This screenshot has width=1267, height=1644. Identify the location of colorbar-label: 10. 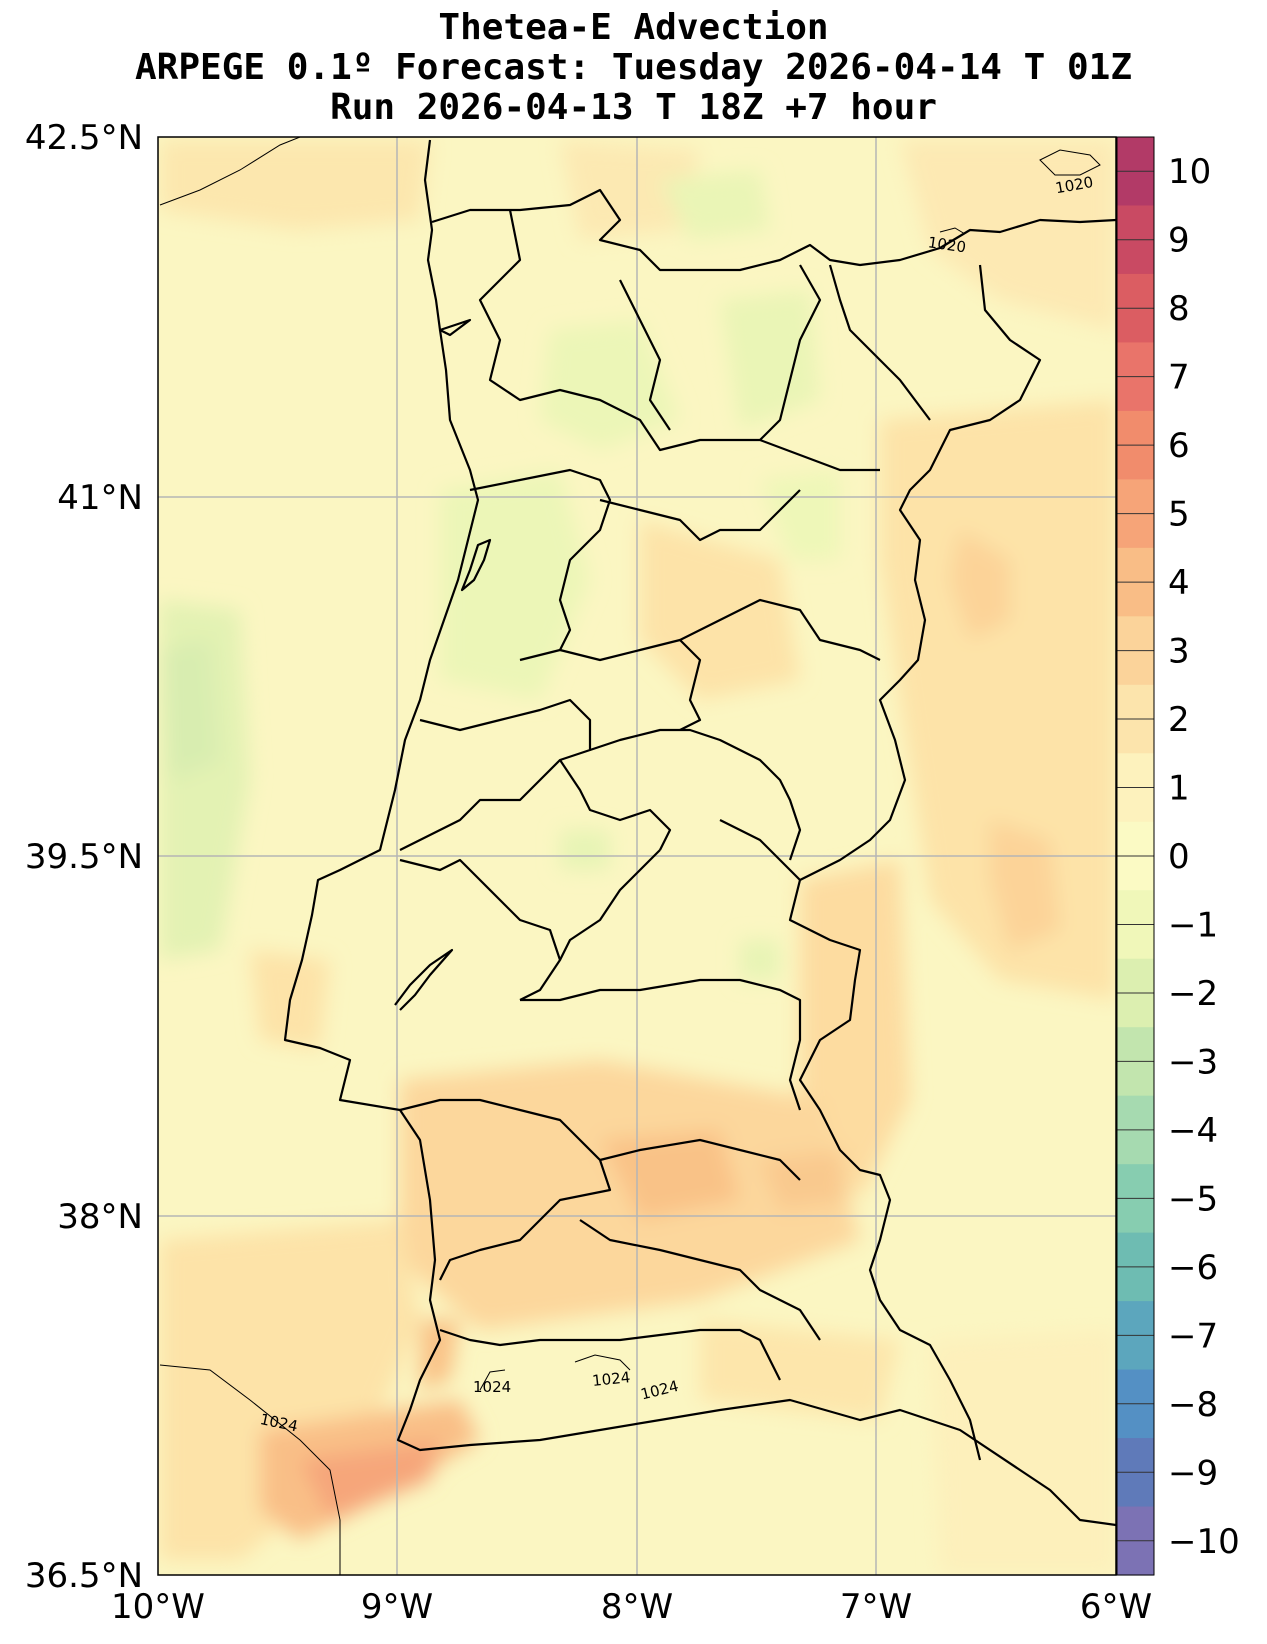
(1189, 172).